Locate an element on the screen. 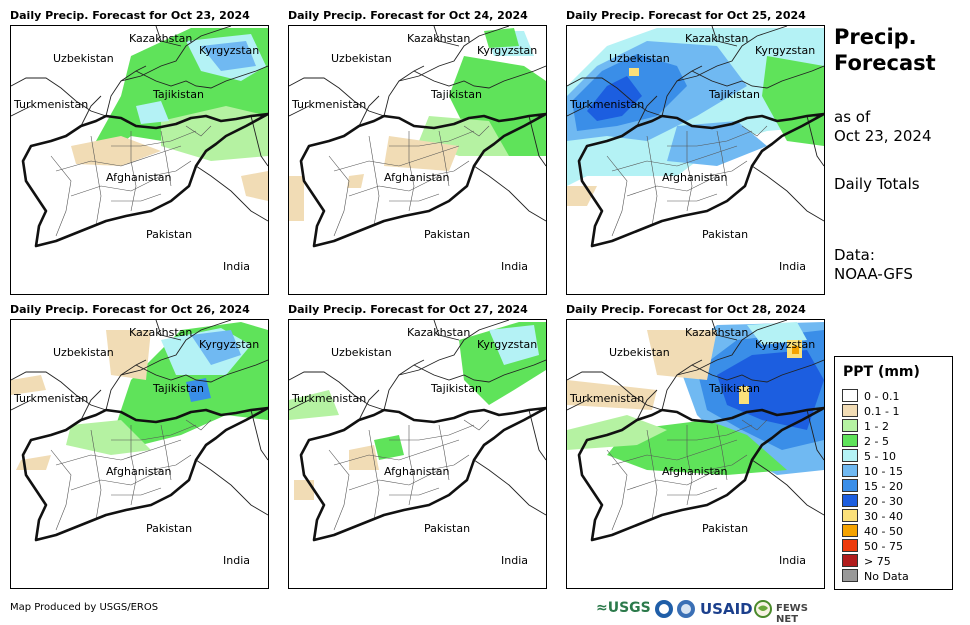 This screenshot has height=625, width=970. legend-label: 0 - 0.1 is located at coordinates (882, 396).